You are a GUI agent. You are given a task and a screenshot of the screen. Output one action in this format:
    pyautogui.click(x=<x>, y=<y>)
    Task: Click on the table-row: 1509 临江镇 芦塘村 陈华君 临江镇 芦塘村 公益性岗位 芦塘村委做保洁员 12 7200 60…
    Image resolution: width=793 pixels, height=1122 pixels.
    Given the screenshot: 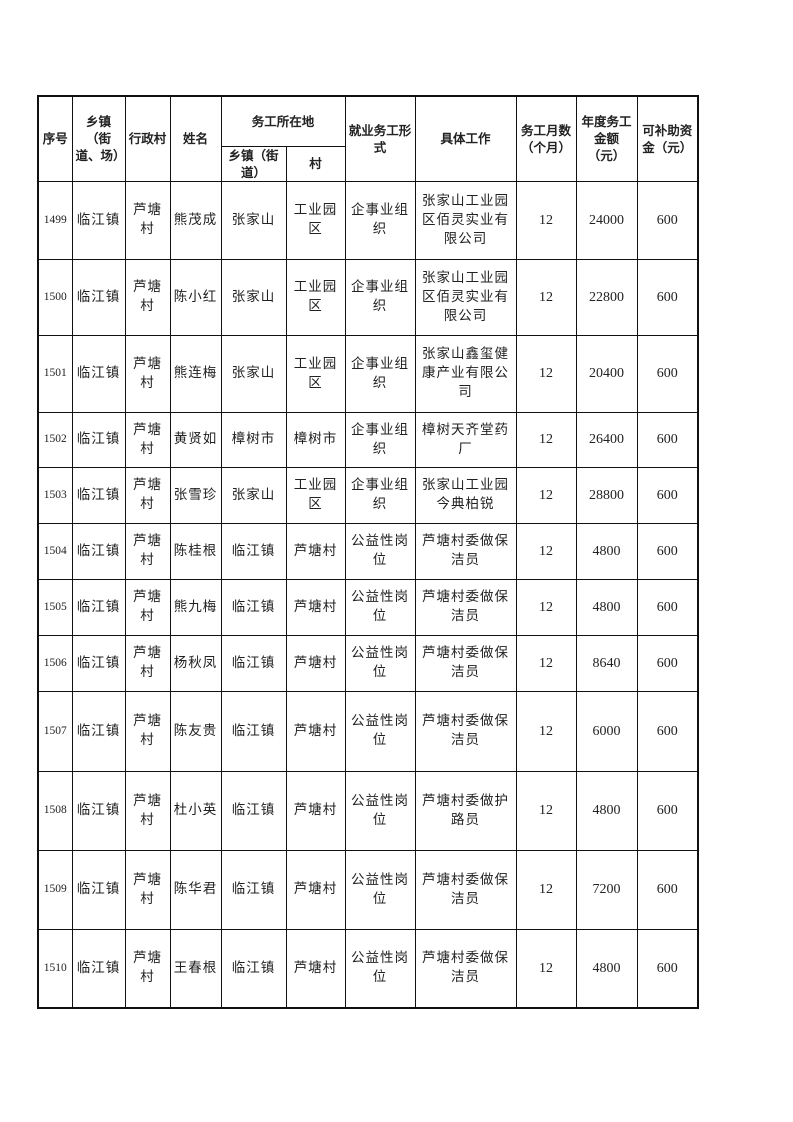 What is the action you would take?
    pyautogui.click(x=368, y=889)
    